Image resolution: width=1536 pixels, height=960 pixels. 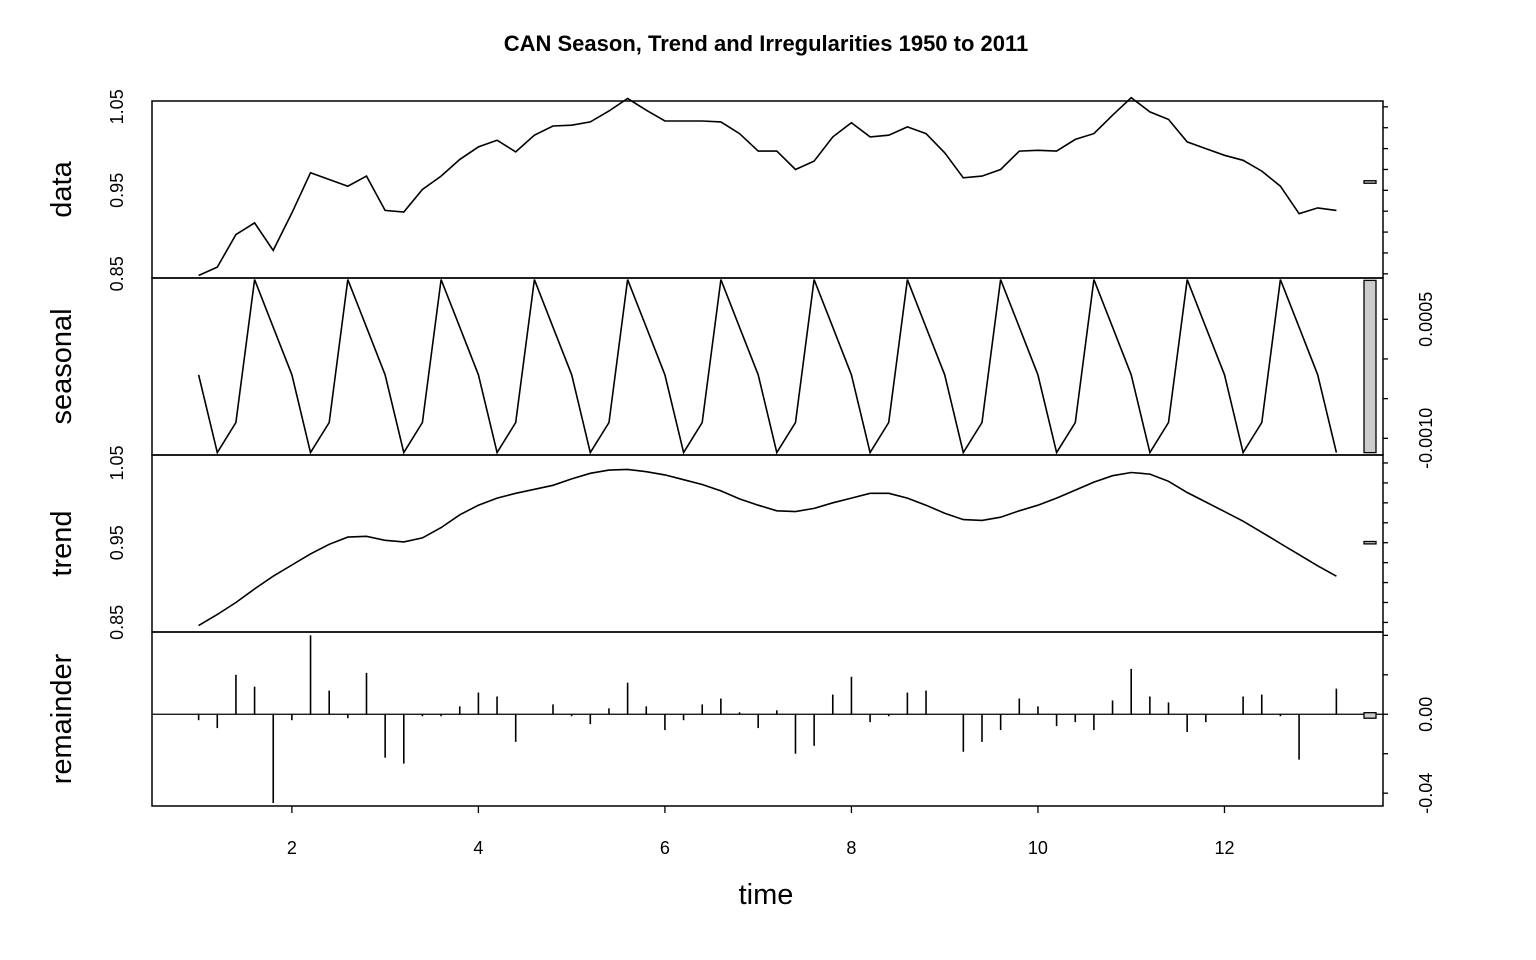 What do you see at coordinates (1038, 848) in the screenshot?
I see `x-tick-label: 10` at bounding box center [1038, 848].